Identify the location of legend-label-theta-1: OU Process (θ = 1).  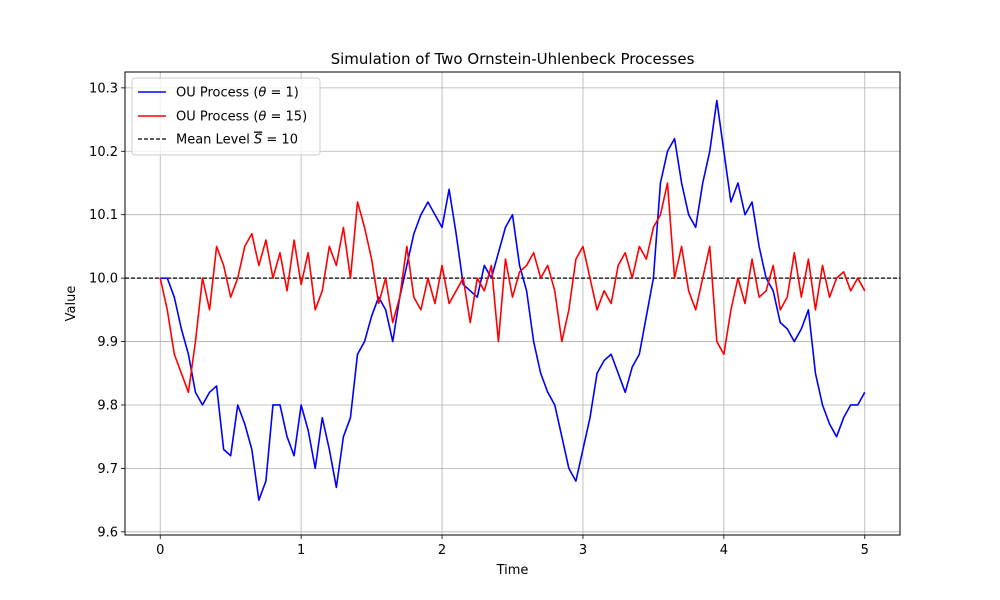
(237, 93).